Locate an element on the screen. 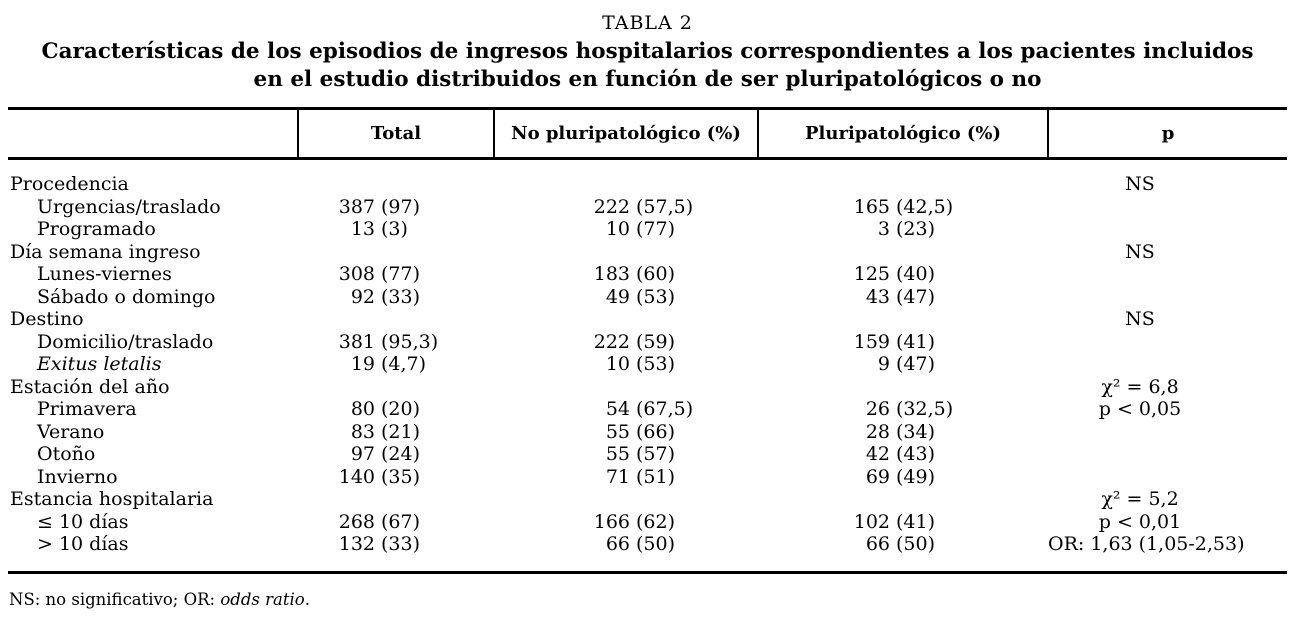 This screenshot has height=624, width=1295. row-label: Domicilio/traslado is located at coordinates (125, 341).